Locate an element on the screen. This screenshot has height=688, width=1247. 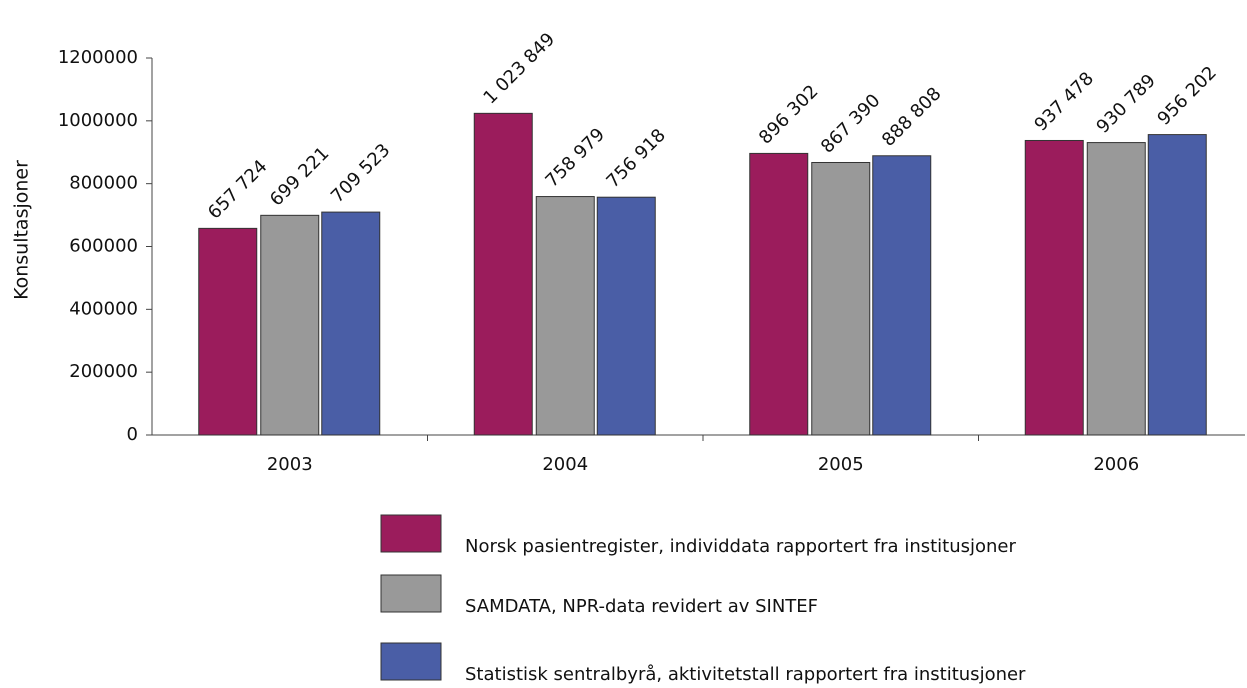
y-tick-label: 400000 is located at coordinates (103, 308).